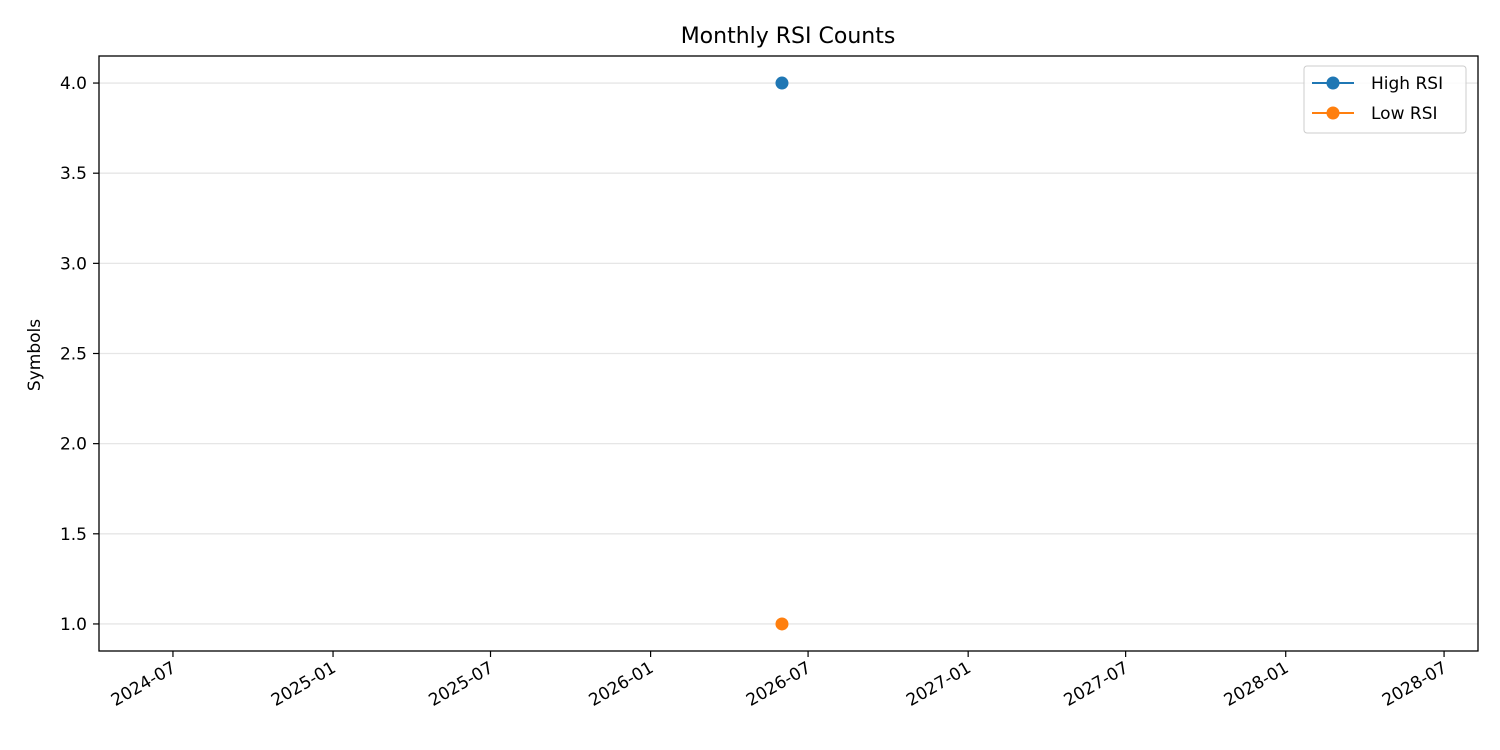 This screenshot has width=1500, height=750. I want to click on legend-label: Low RSI, so click(1404, 114).